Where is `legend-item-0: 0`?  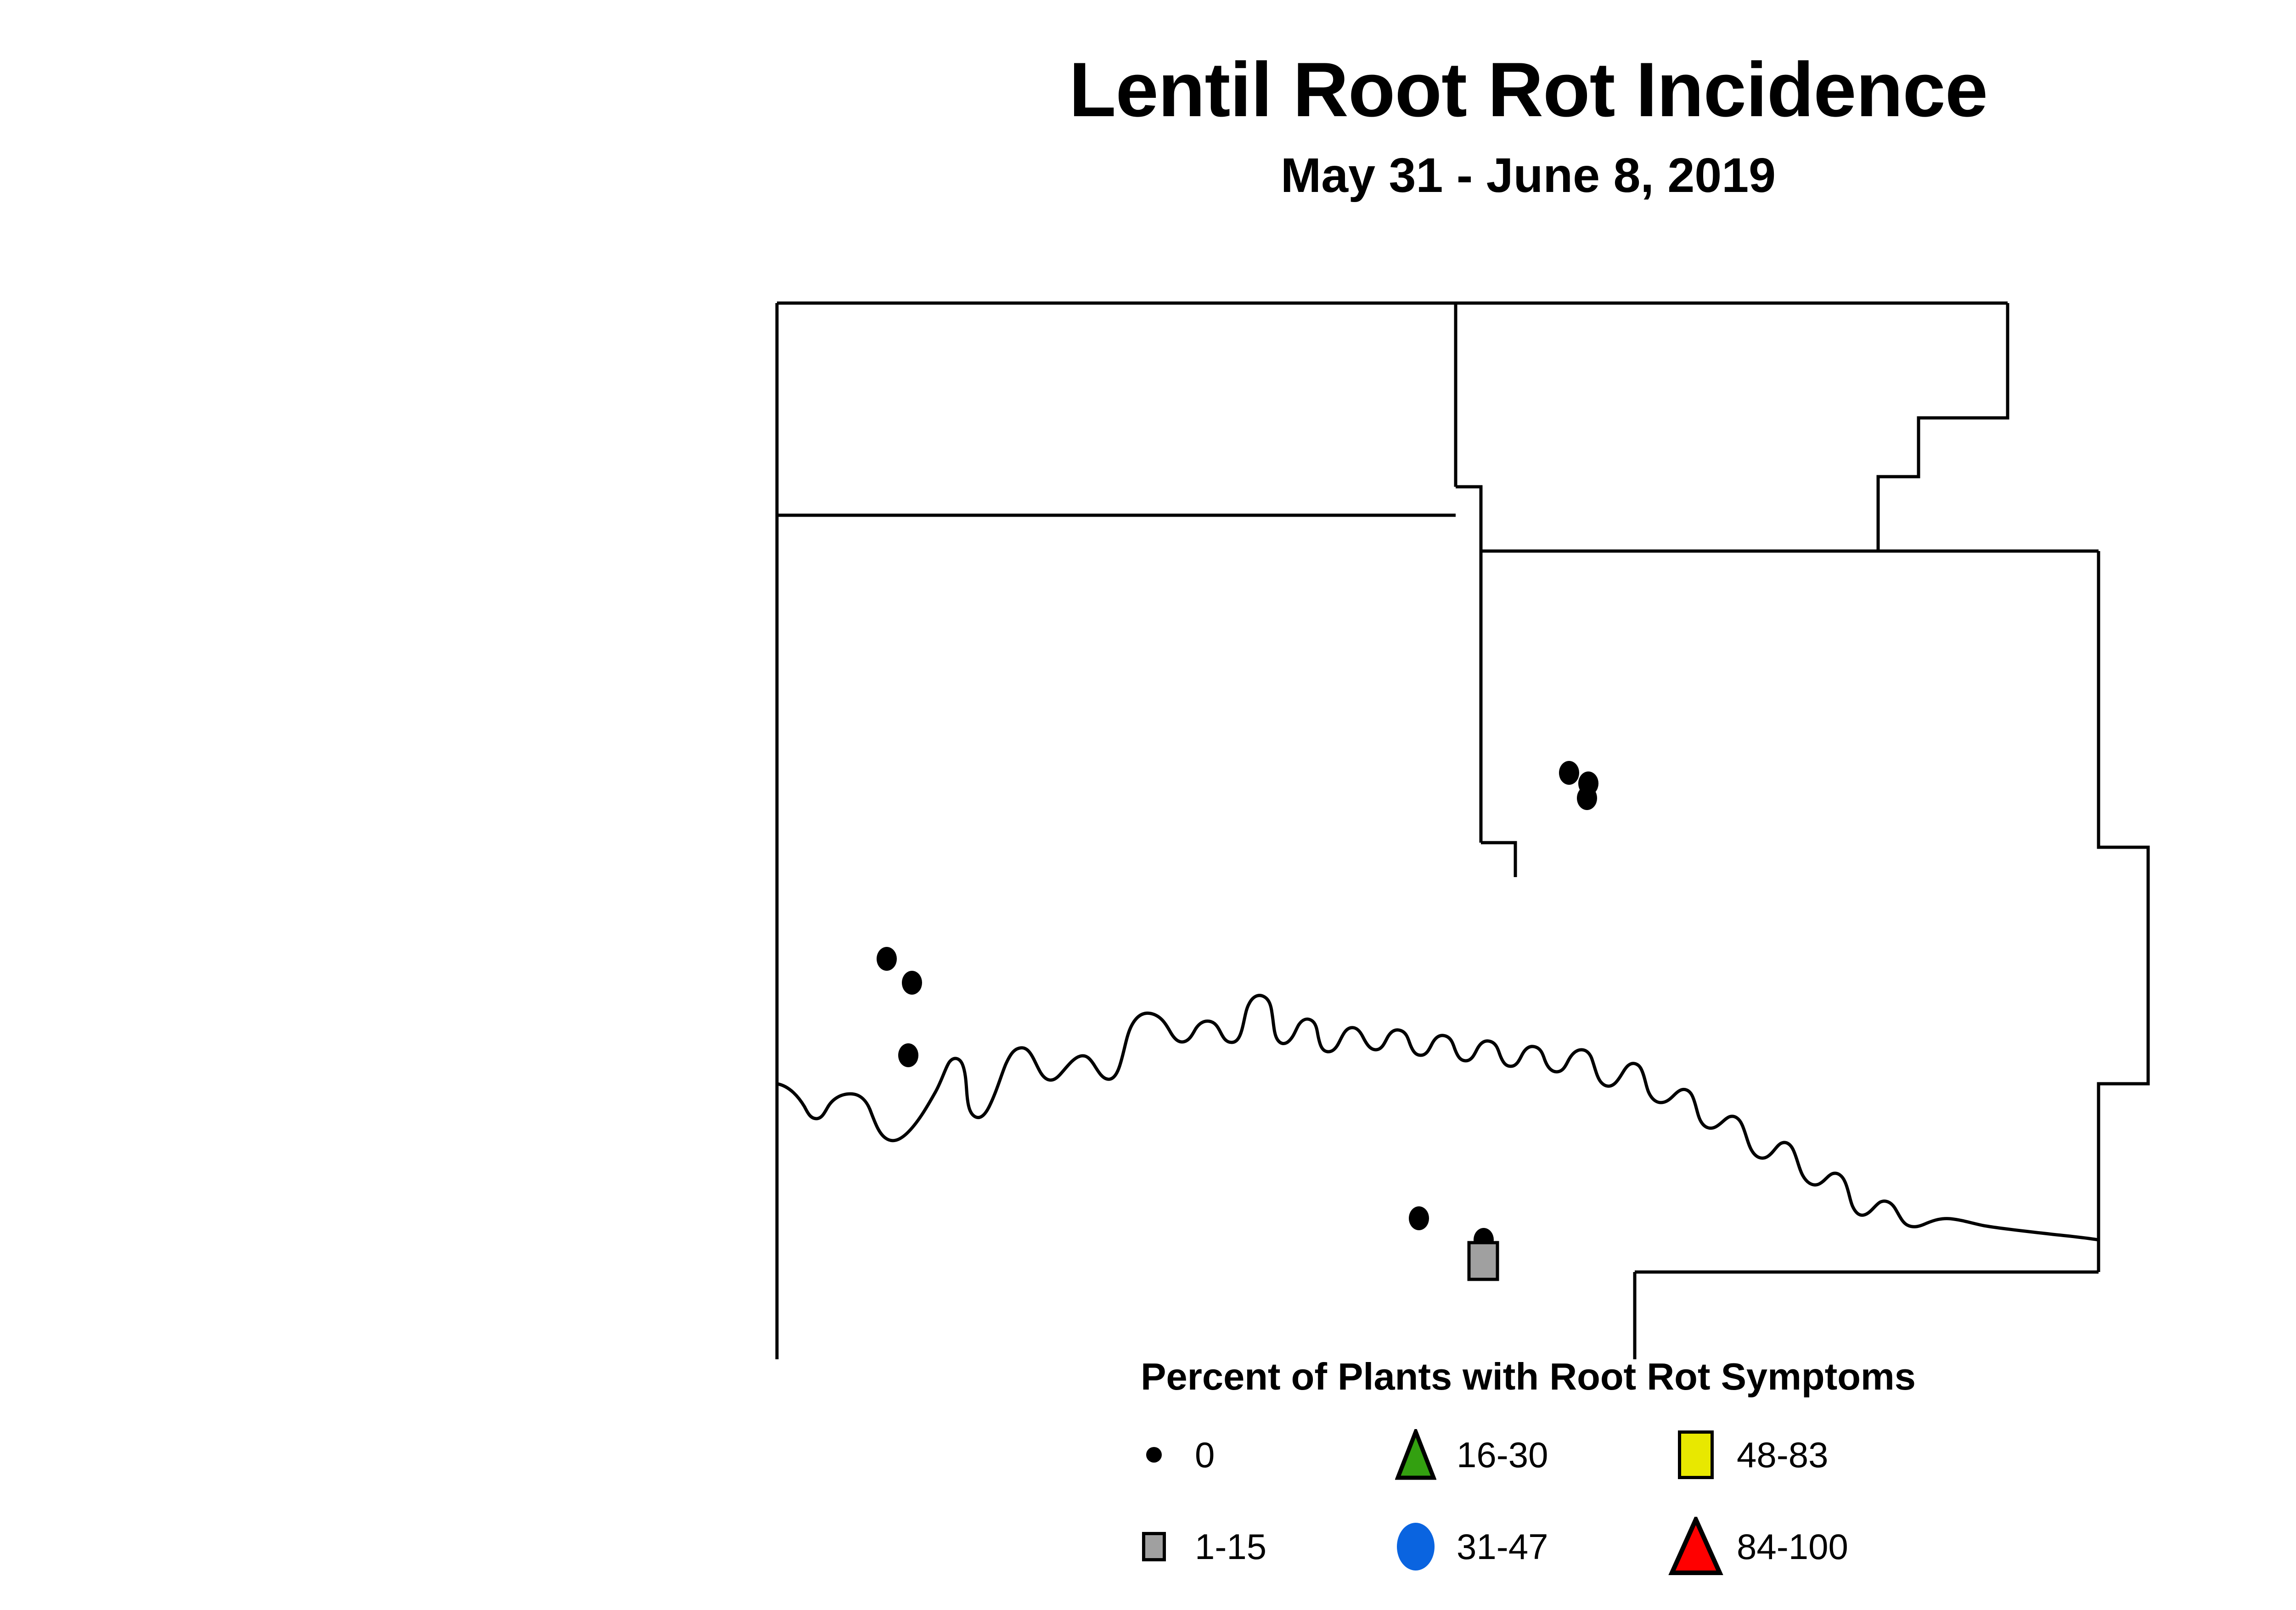
legend-item-0: 0 is located at coordinates (1167, 1454).